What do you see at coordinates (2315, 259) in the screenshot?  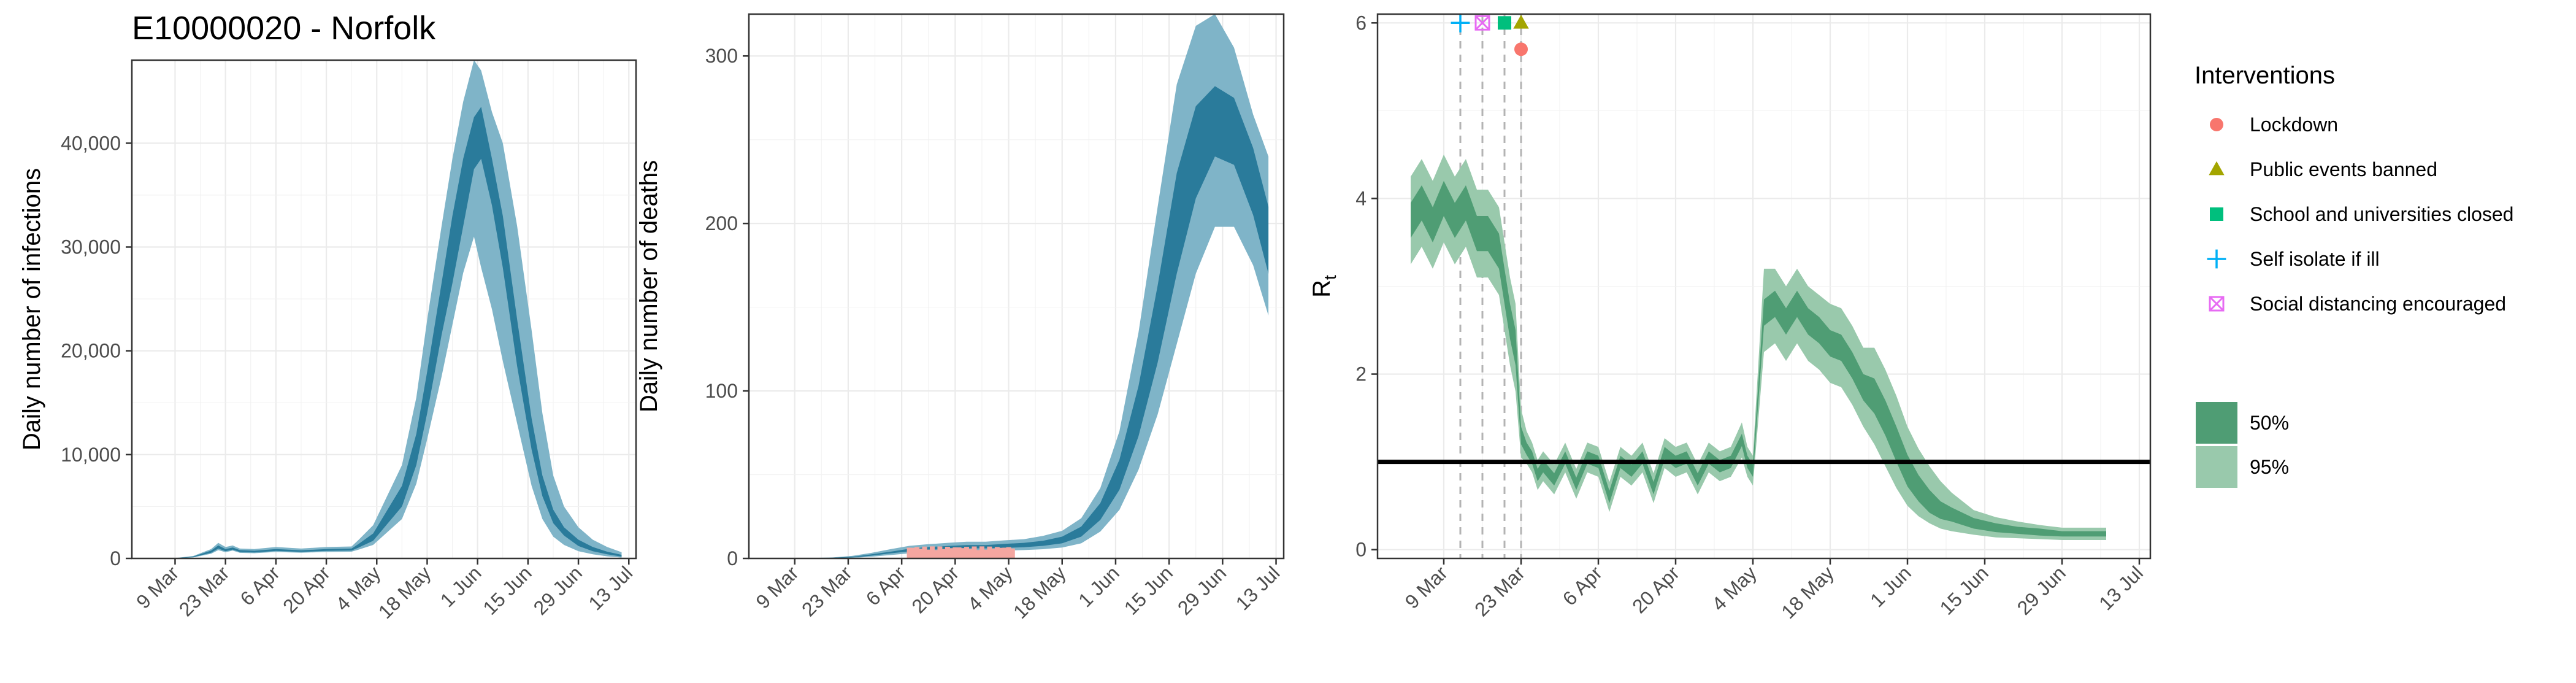 I see `legend-label: Self isolate if ill` at bounding box center [2315, 259].